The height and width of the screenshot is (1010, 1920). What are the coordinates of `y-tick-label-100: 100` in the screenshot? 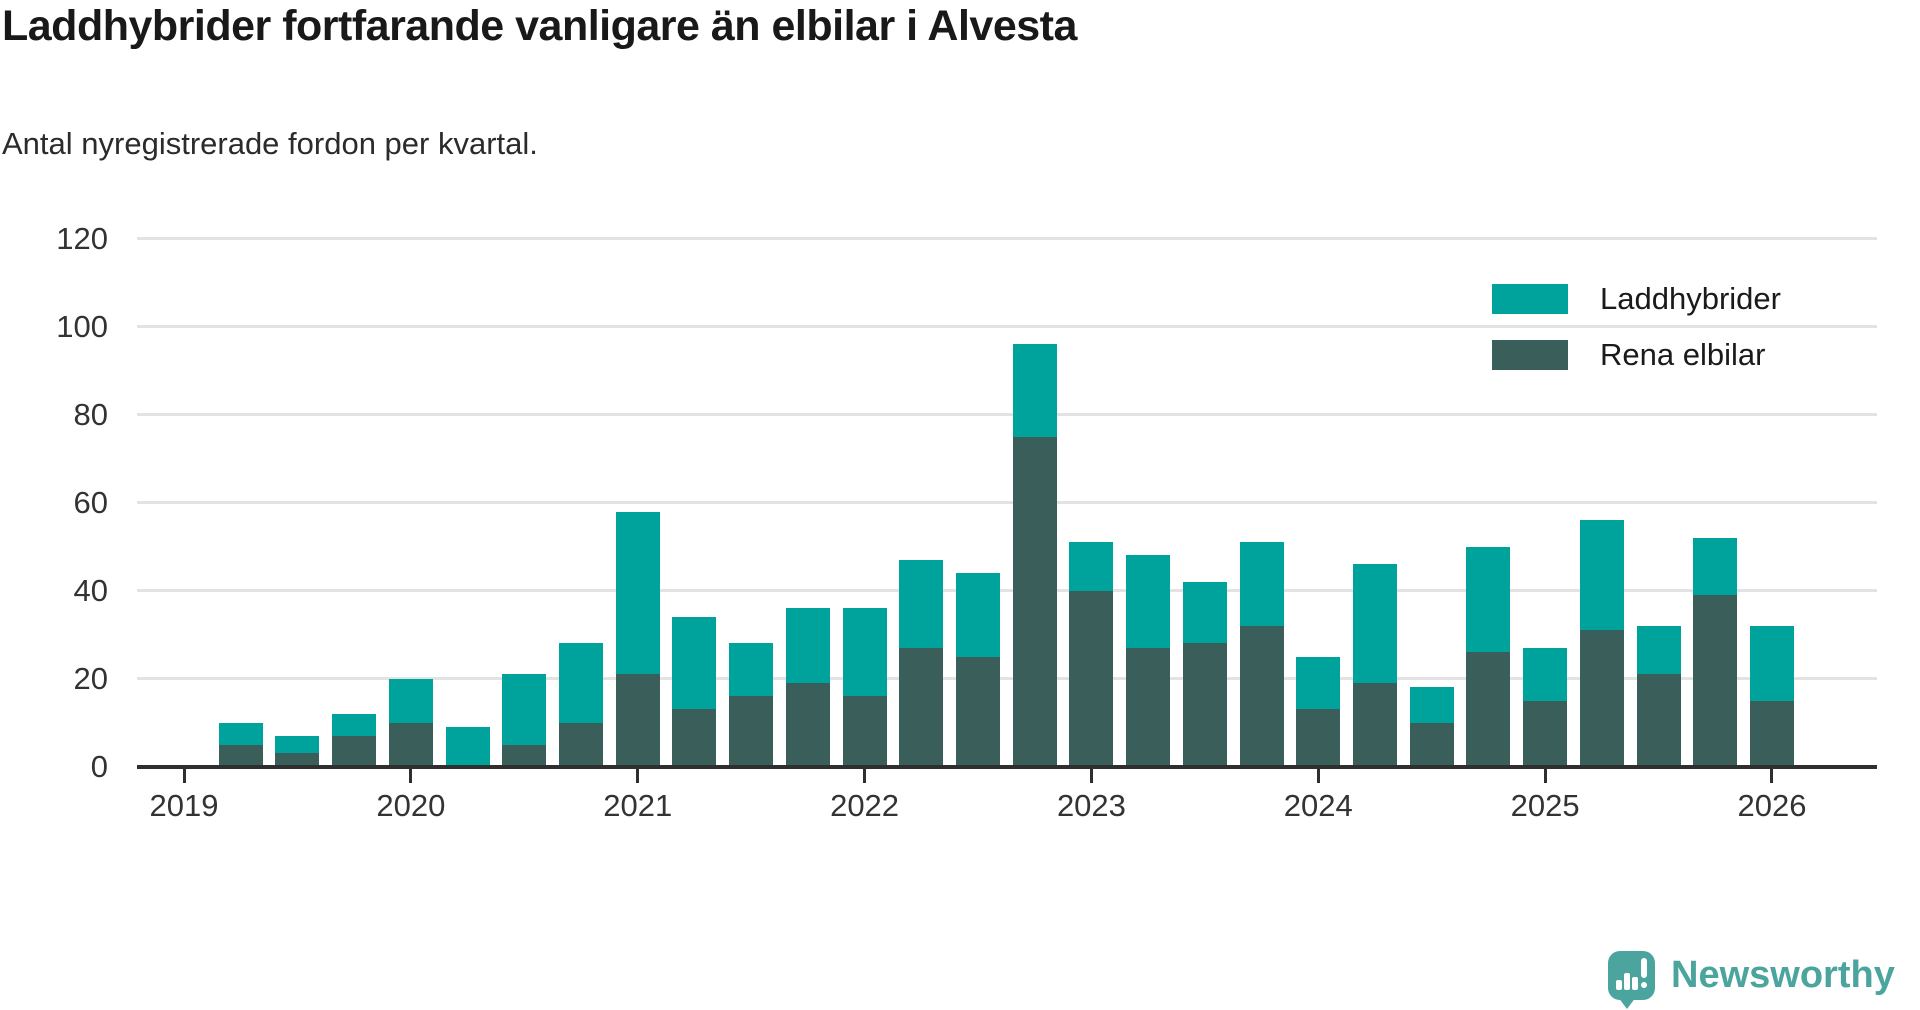 It's located at (82, 326).